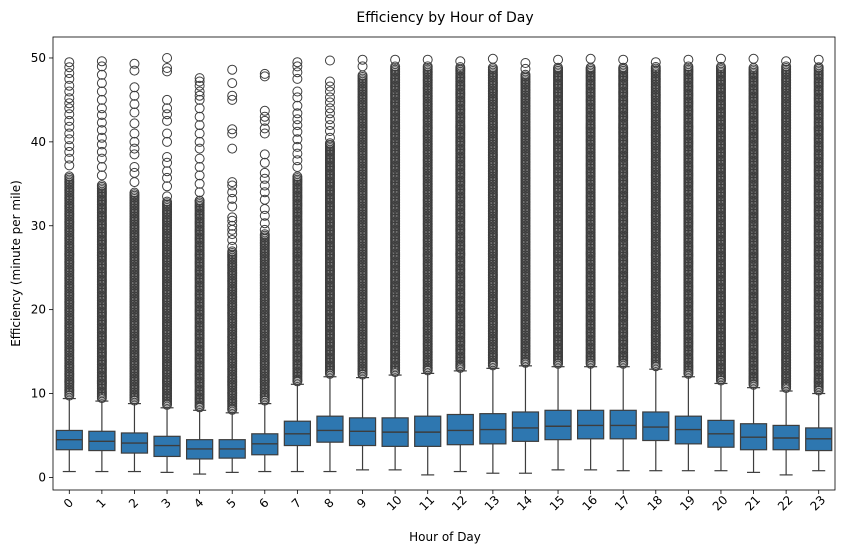 The width and height of the screenshot is (842, 554). I want to click on x-tick-label: 6, so click(263, 503).